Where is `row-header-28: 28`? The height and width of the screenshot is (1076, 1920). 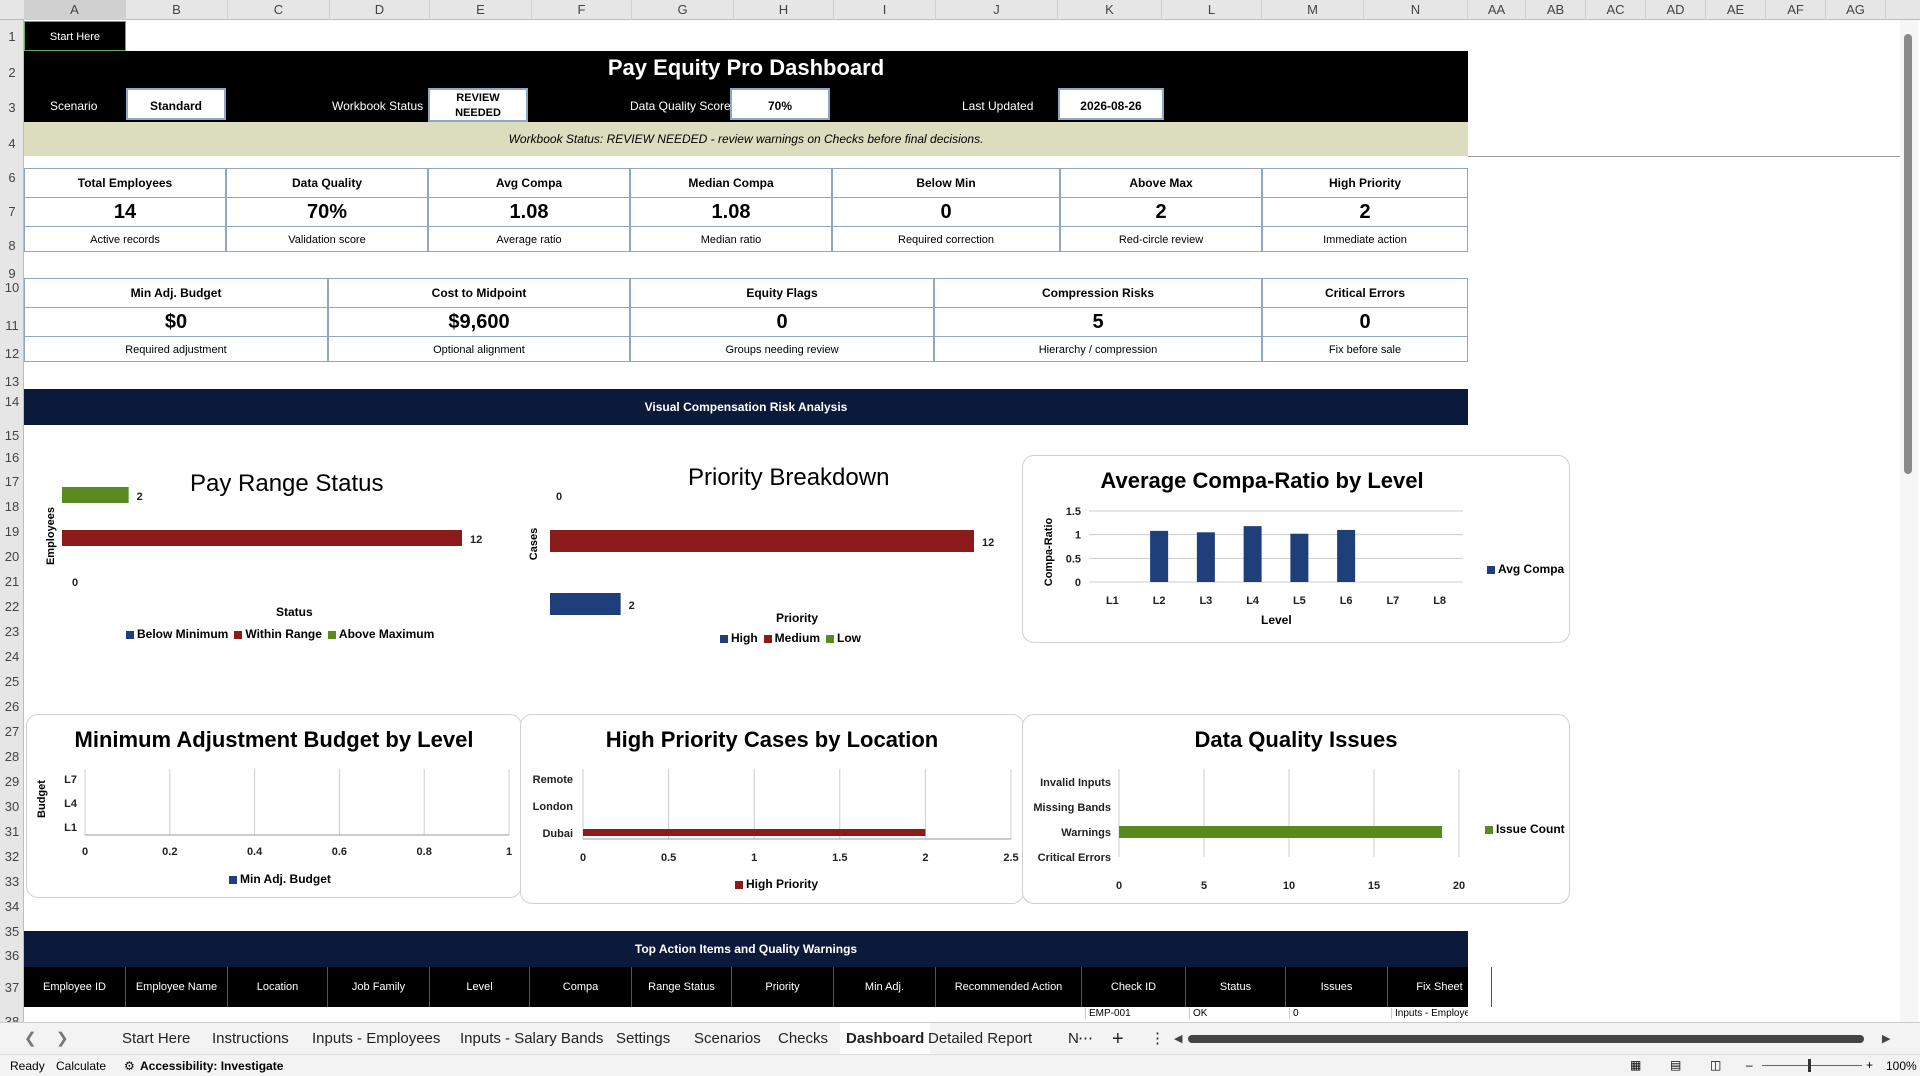 row-header-28: 28 is located at coordinates (12, 756).